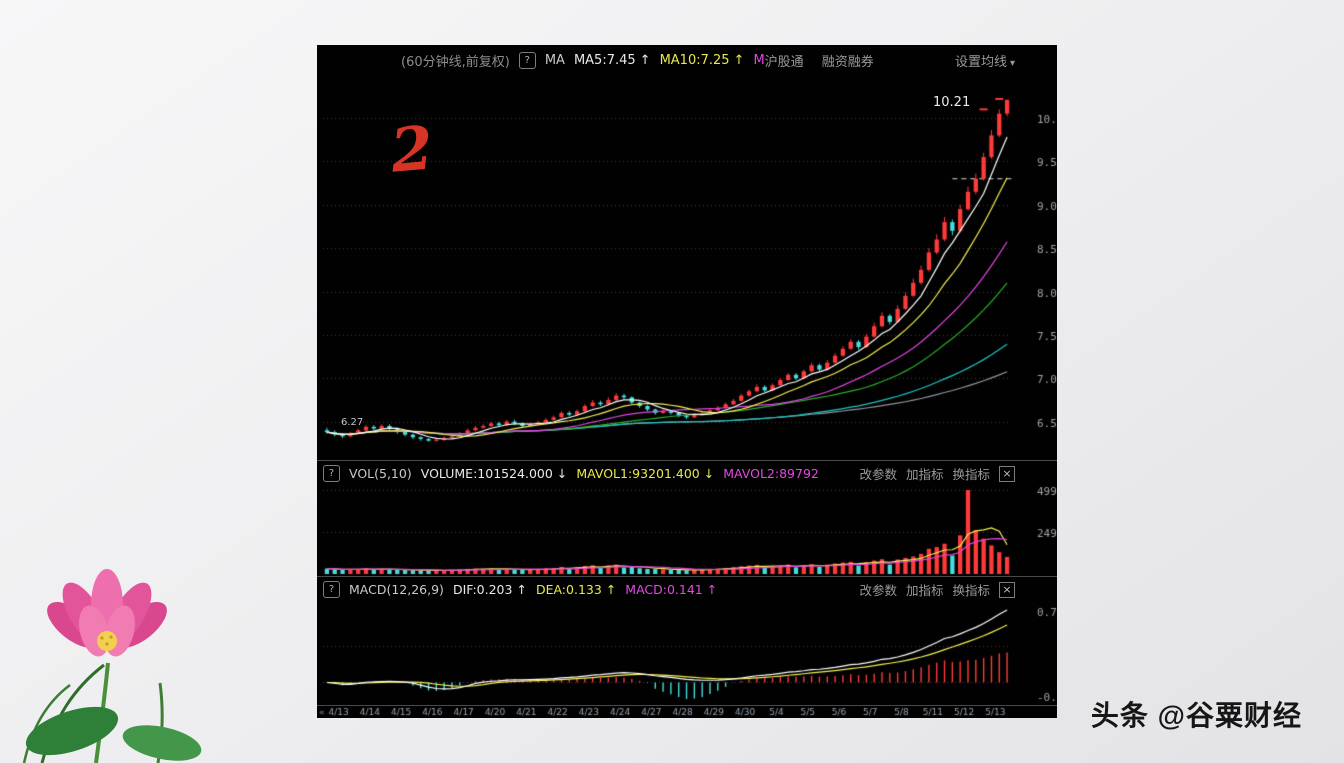  I want to click on macd-value: MACD:0.141, so click(664, 589).